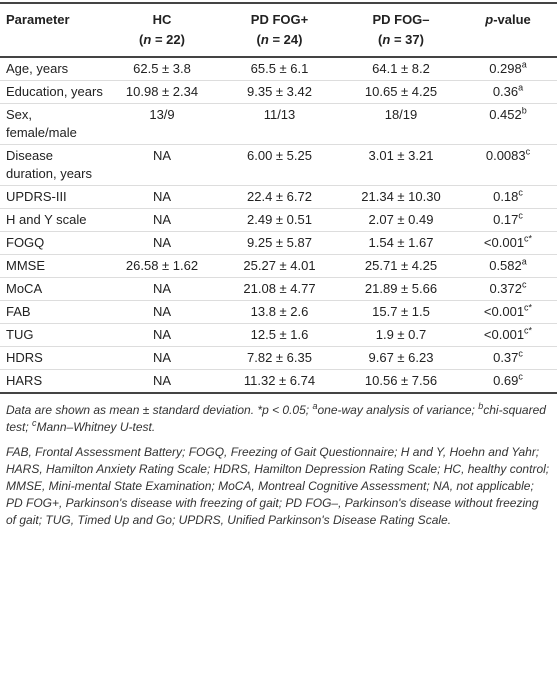 Image resolution: width=557 pixels, height=687 pixels. What do you see at coordinates (508, 30) in the screenshot?
I see `header-cell: p-value` at bounding box center [508, 30].